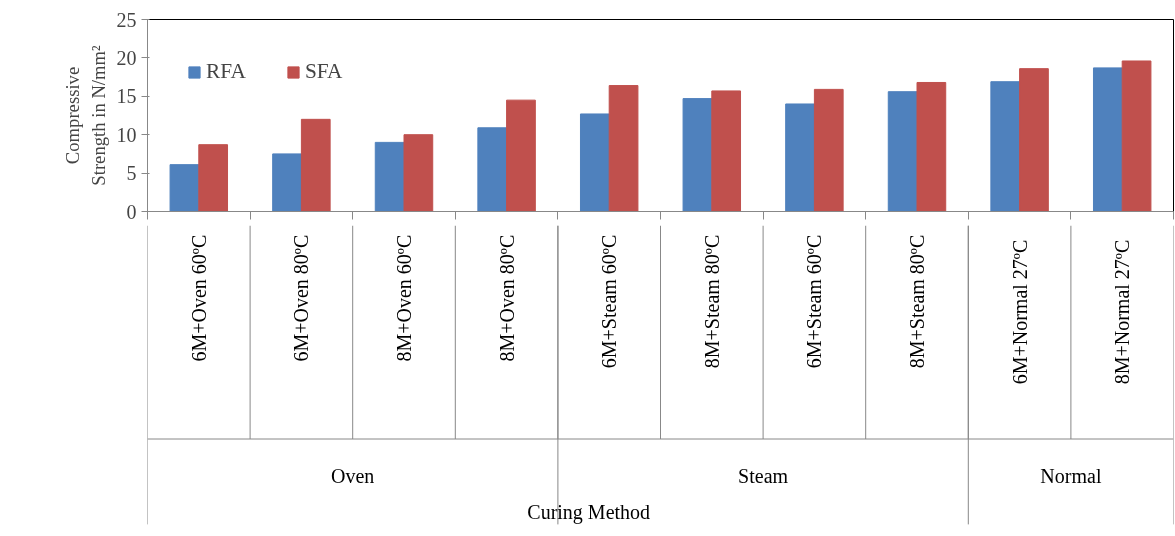 The image size is (1175, 536). I want to click on x-tick-label: 6M+Oven 60ºC, so click(198, 298).